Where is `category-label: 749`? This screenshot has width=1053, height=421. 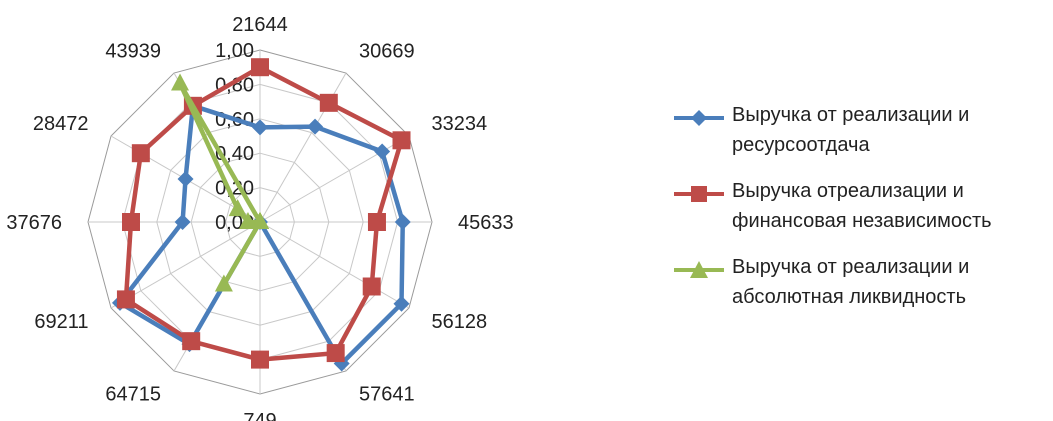 category-label: 749 is located at coordinates (259, 415).